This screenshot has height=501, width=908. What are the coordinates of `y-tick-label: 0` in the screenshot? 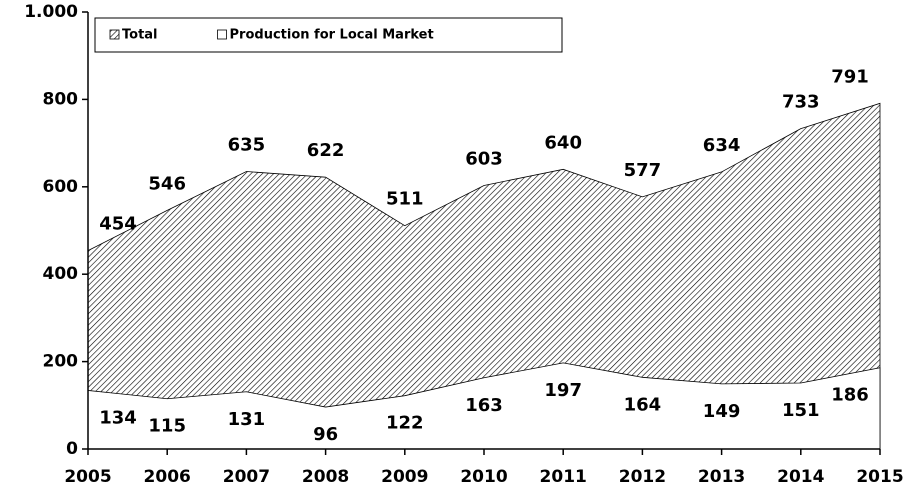 It's located at (72, 449).